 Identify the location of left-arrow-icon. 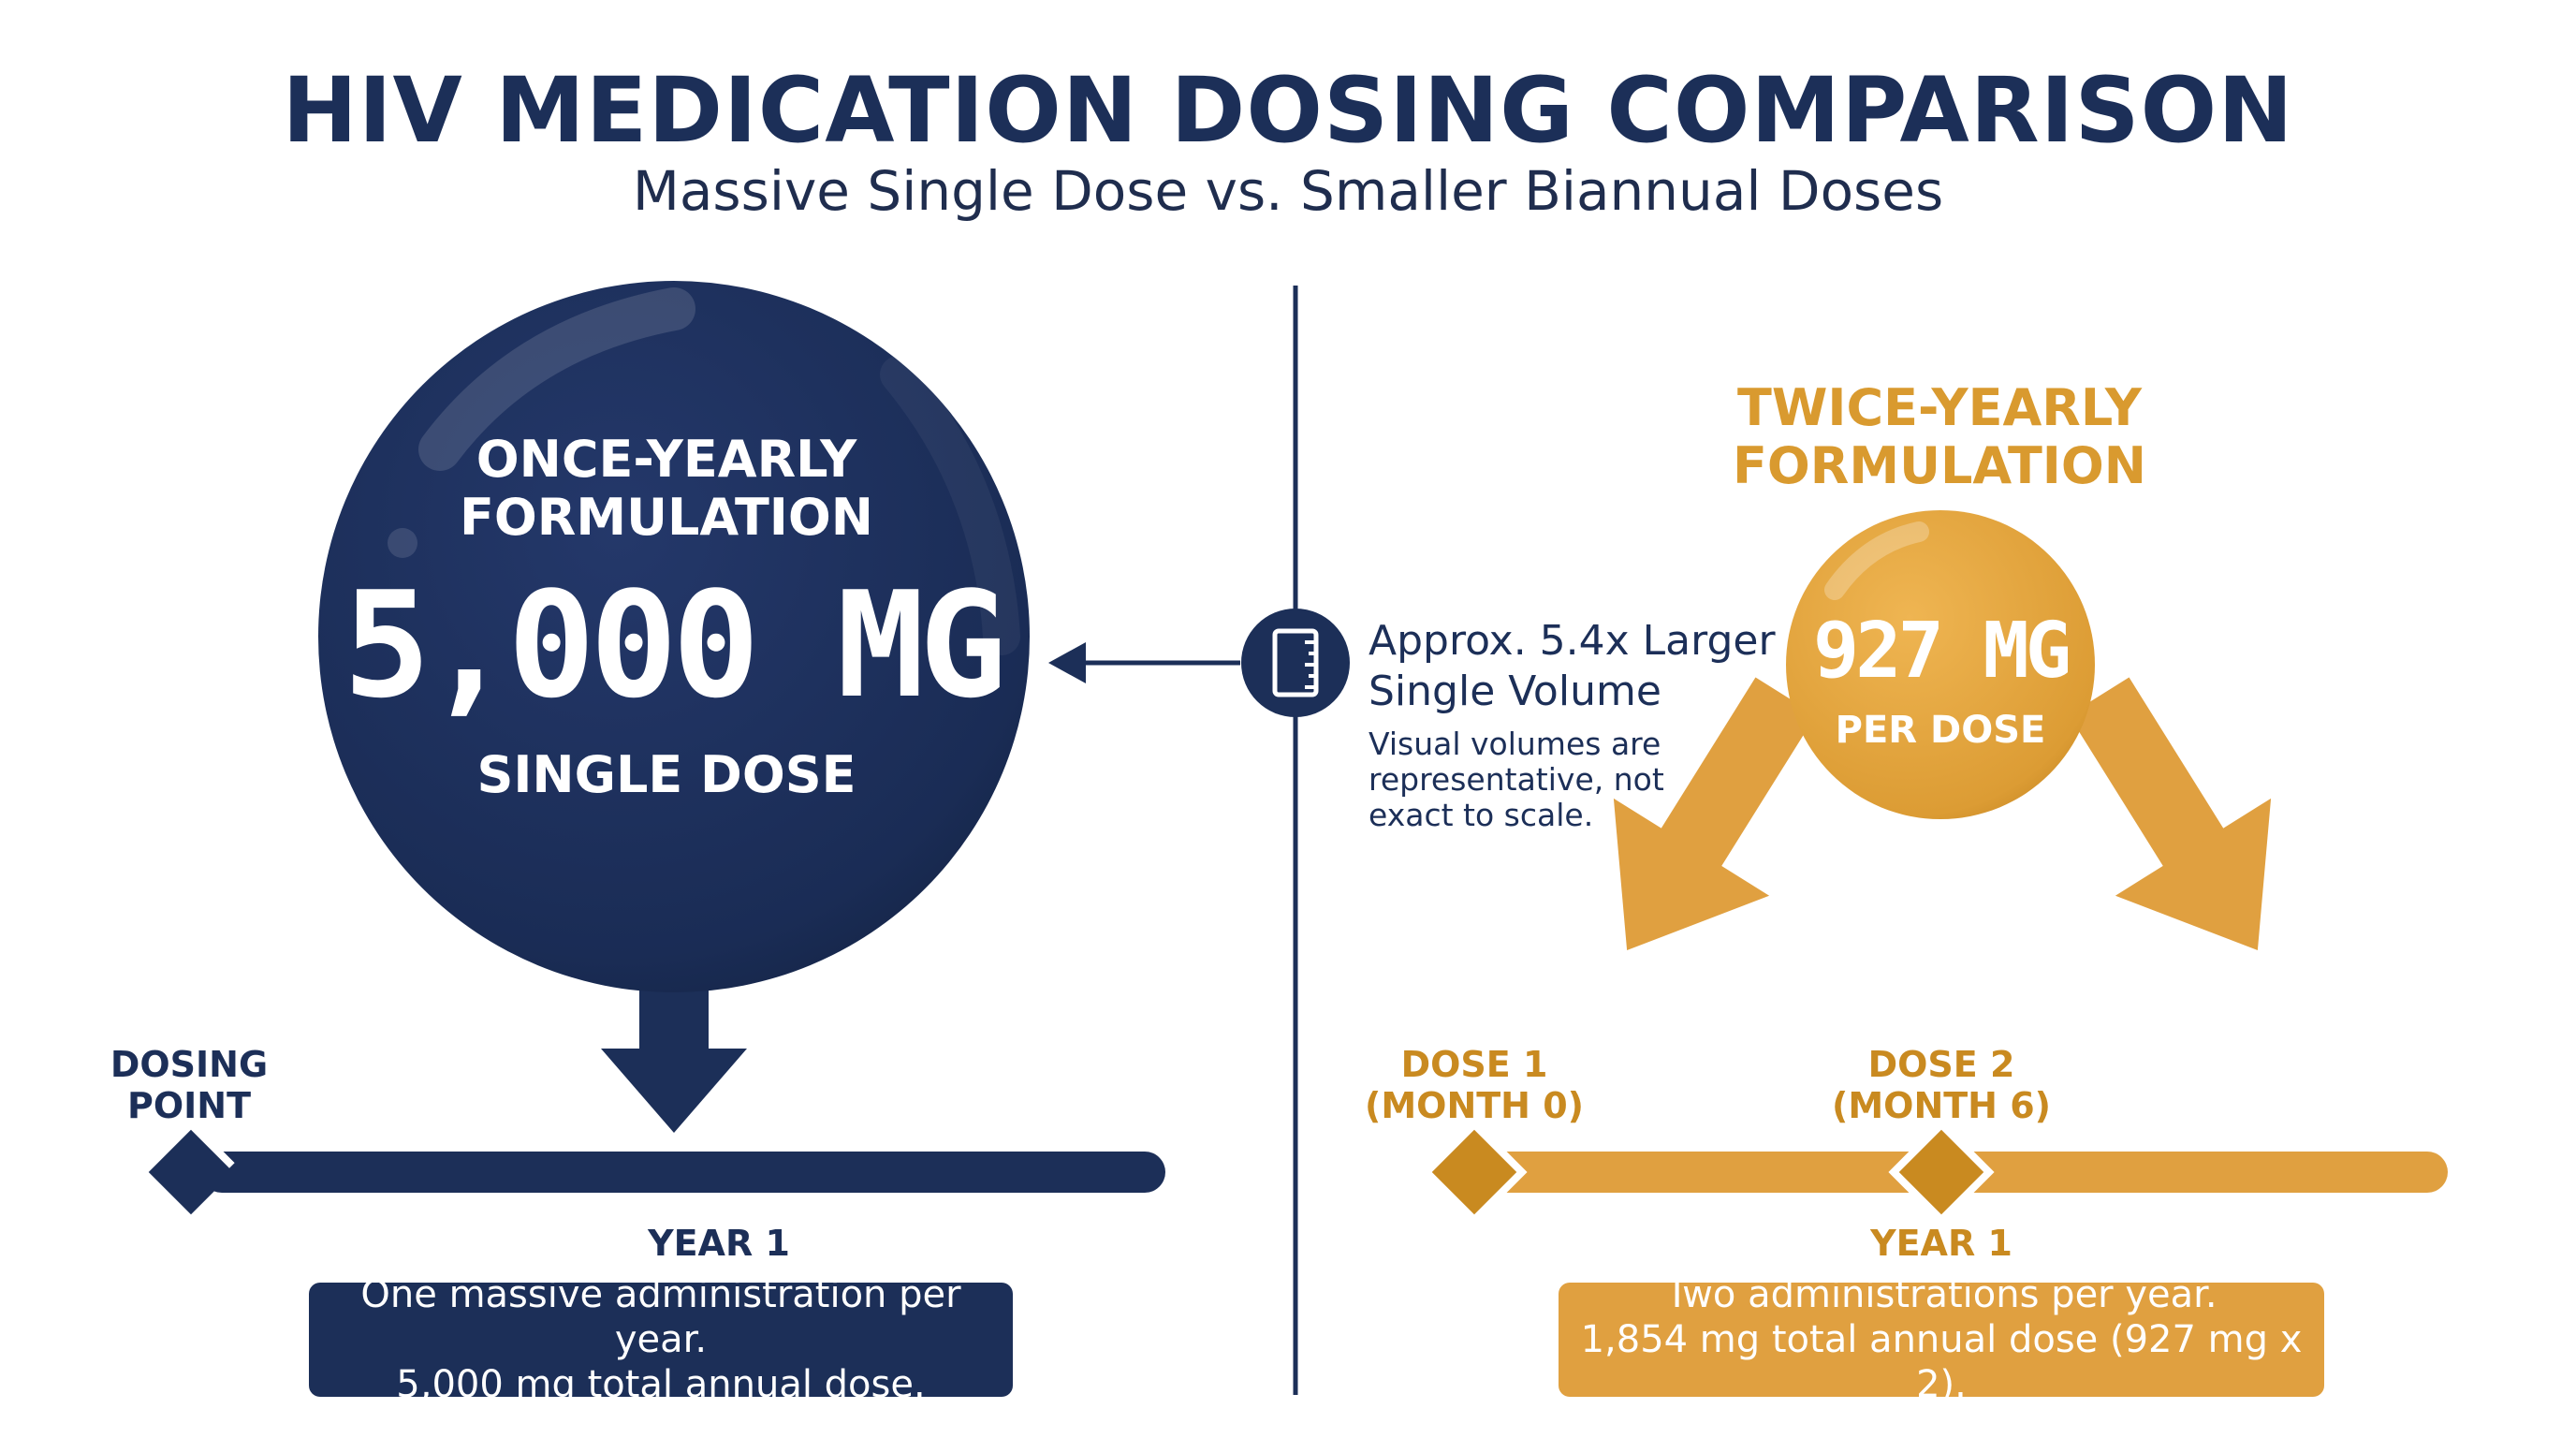
(1144, 662).